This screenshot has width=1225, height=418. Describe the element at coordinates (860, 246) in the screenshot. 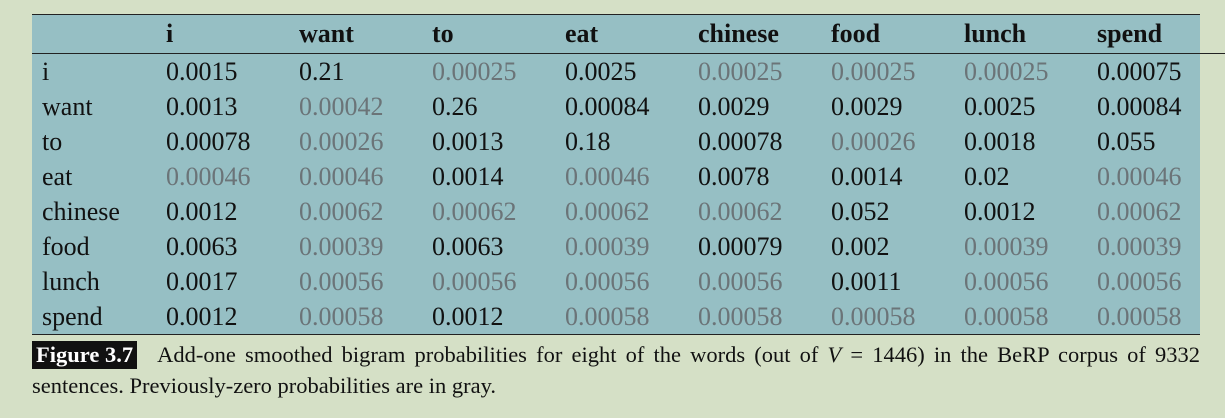

I see `probability-cell: 0.002` at that location.